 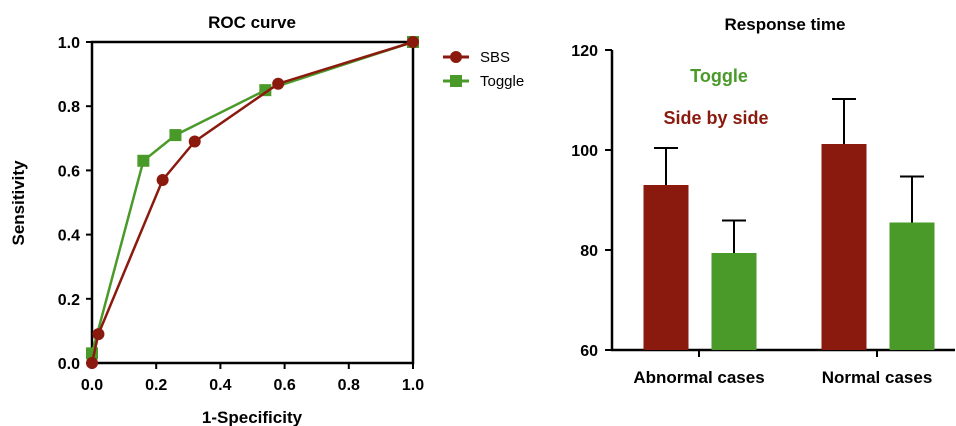 I want to click on roc-x-tick-label: 0.2, so click(x=156, y=385).